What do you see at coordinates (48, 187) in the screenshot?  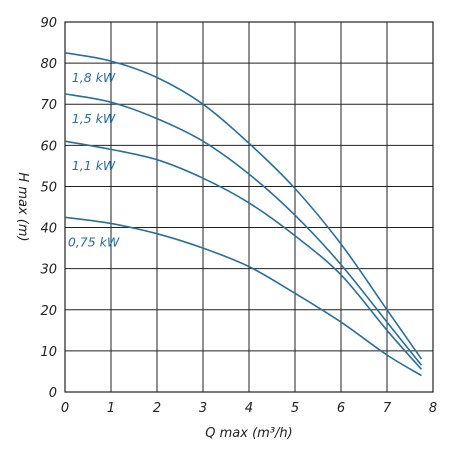 I see `y-tick-label: 50` at bounding box center [48, 187].